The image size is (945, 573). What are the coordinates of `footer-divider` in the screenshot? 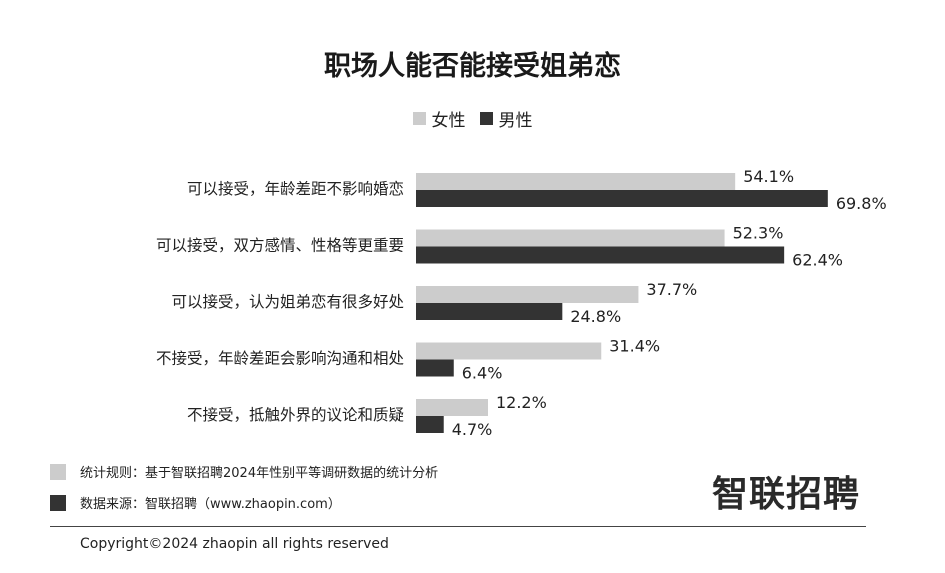 It's located at (458, 526).